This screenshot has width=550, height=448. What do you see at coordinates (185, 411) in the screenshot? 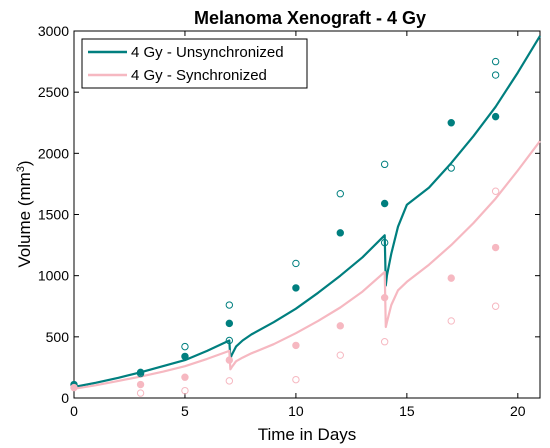
I see `x-tick-label: 5` at bounding box center [185, 411].